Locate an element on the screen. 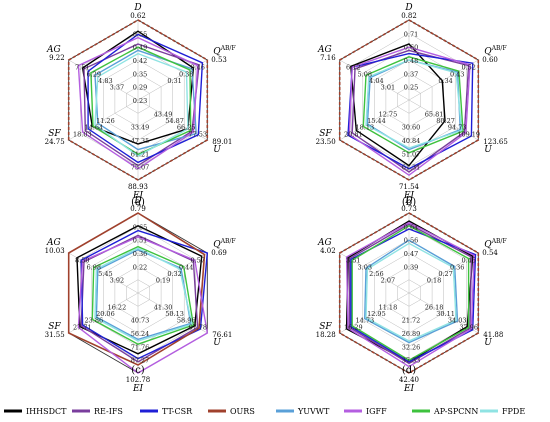 The image size is (550, 422). ring-tick-label: 71.76 is located at coordinates (140, 347).